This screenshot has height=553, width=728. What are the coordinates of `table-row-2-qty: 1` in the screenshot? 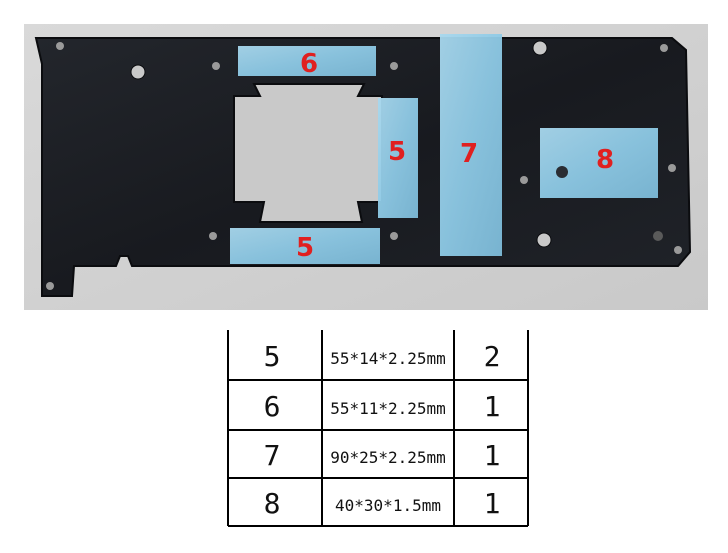 It's located at (492, 406).